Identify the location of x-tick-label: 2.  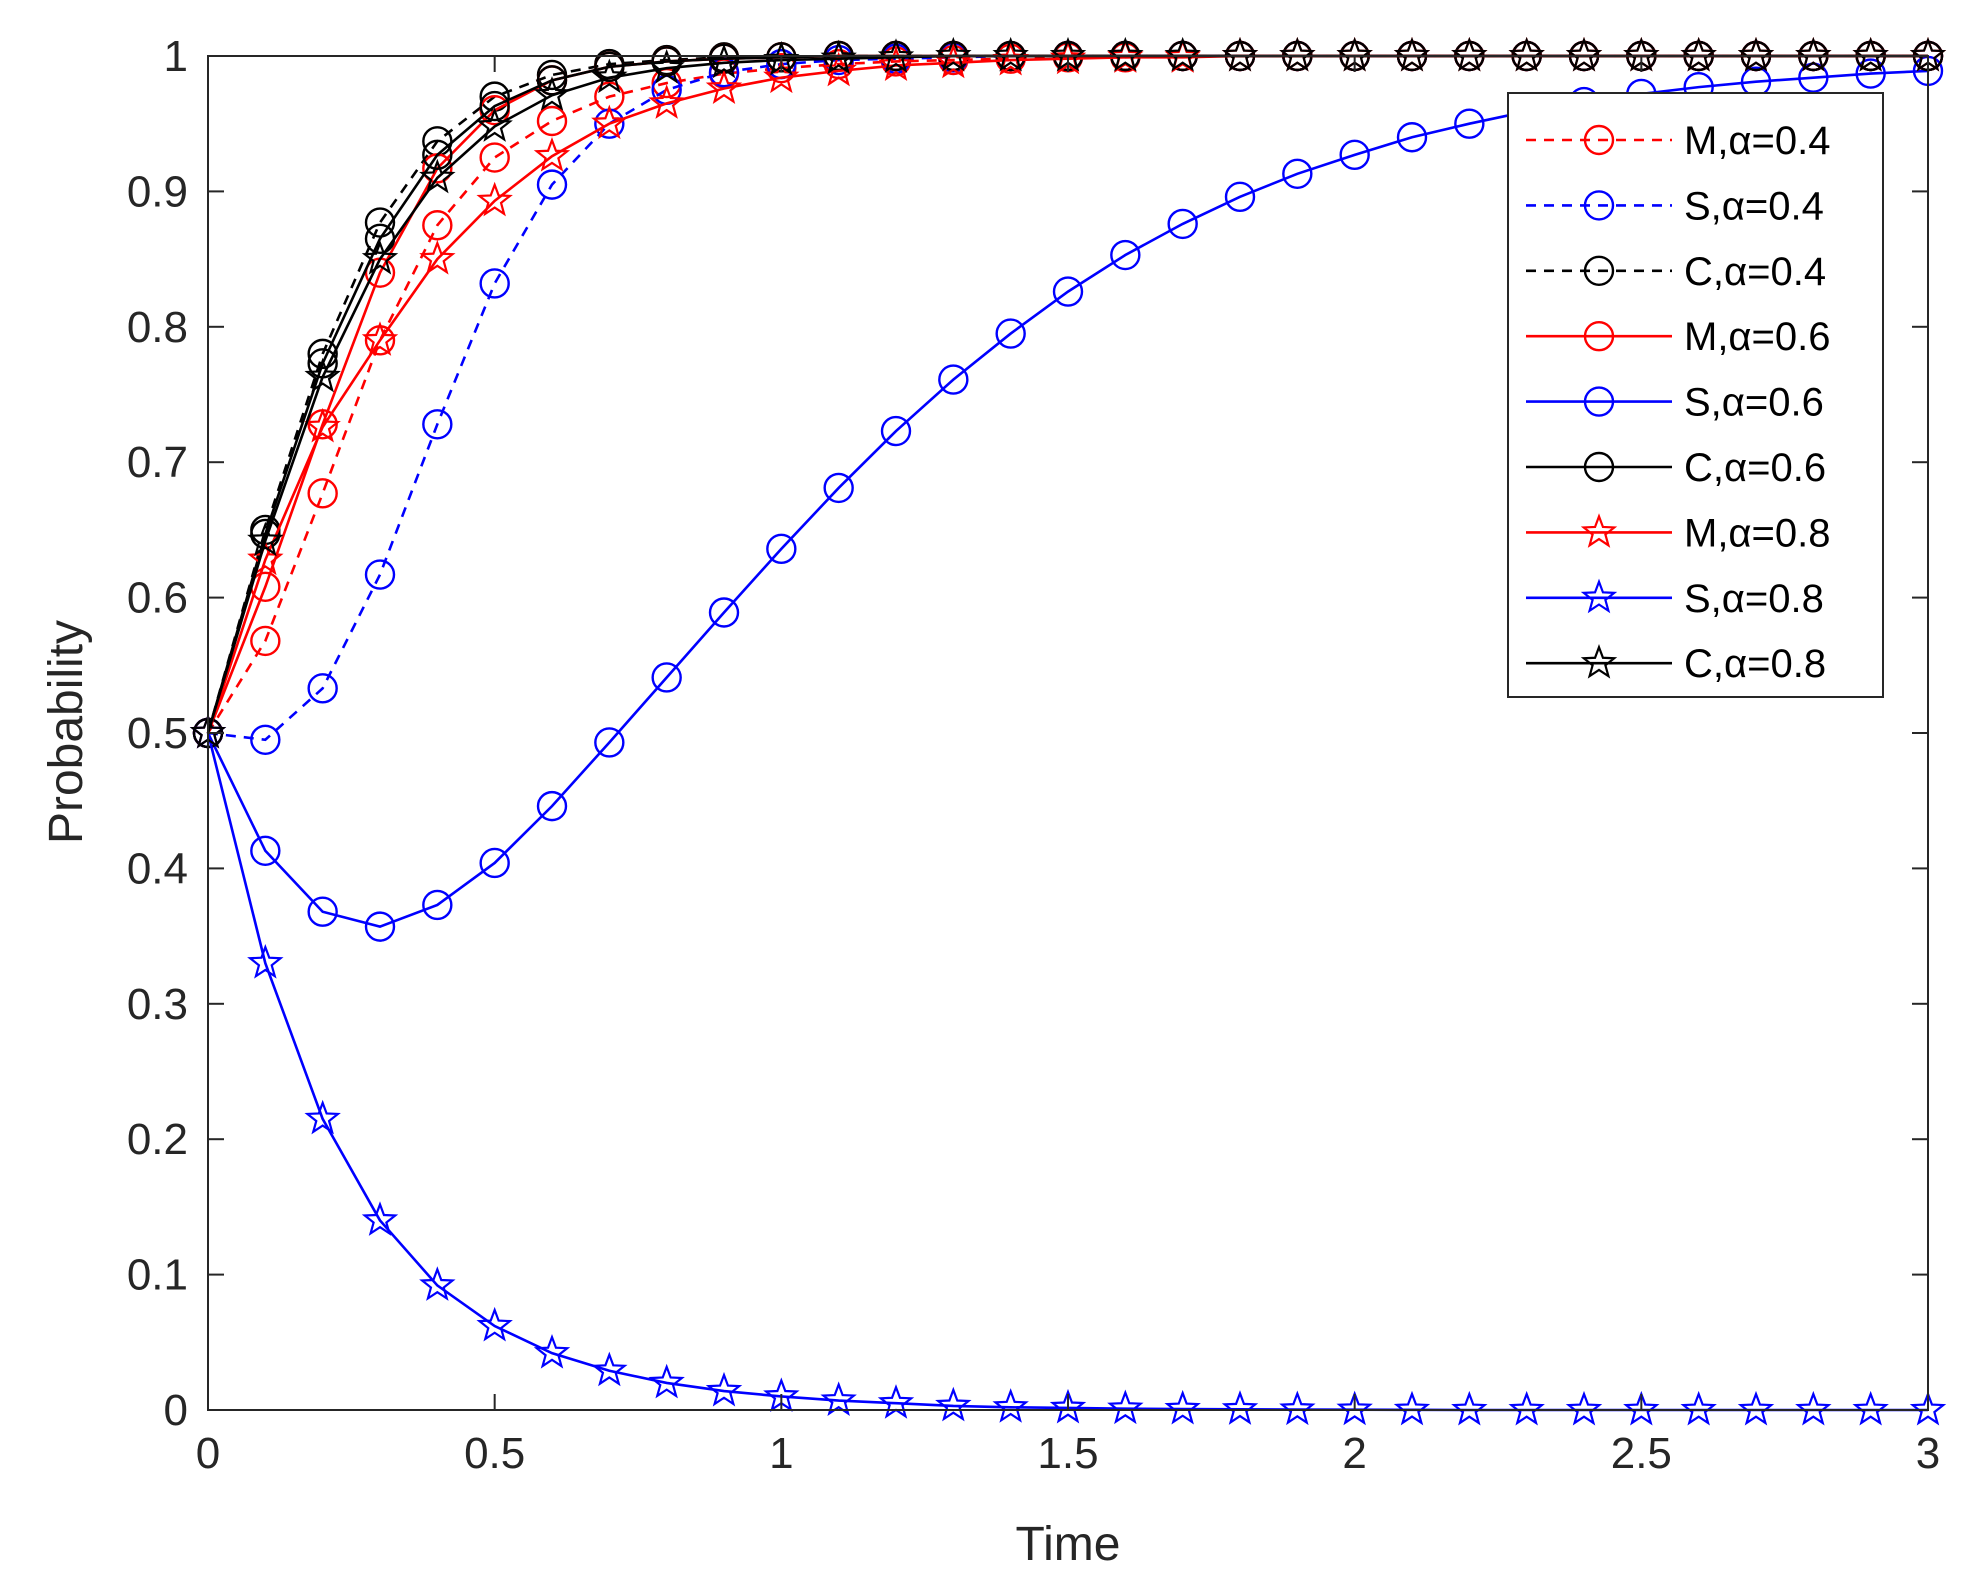
(1354, 1453).